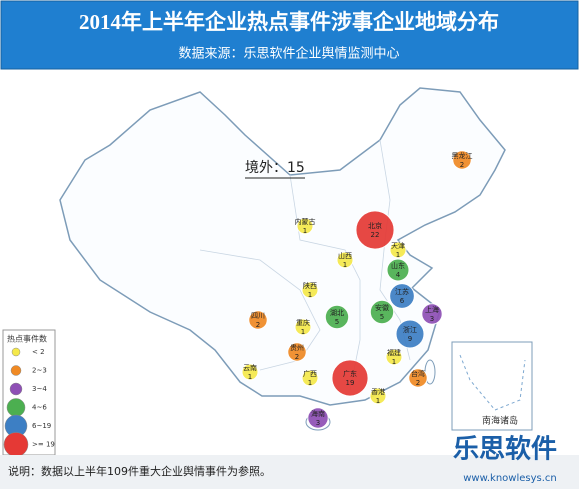 The width and height of the screenshot is (579, 493). I want to click on overseas-value: 15, so click(296, 168).